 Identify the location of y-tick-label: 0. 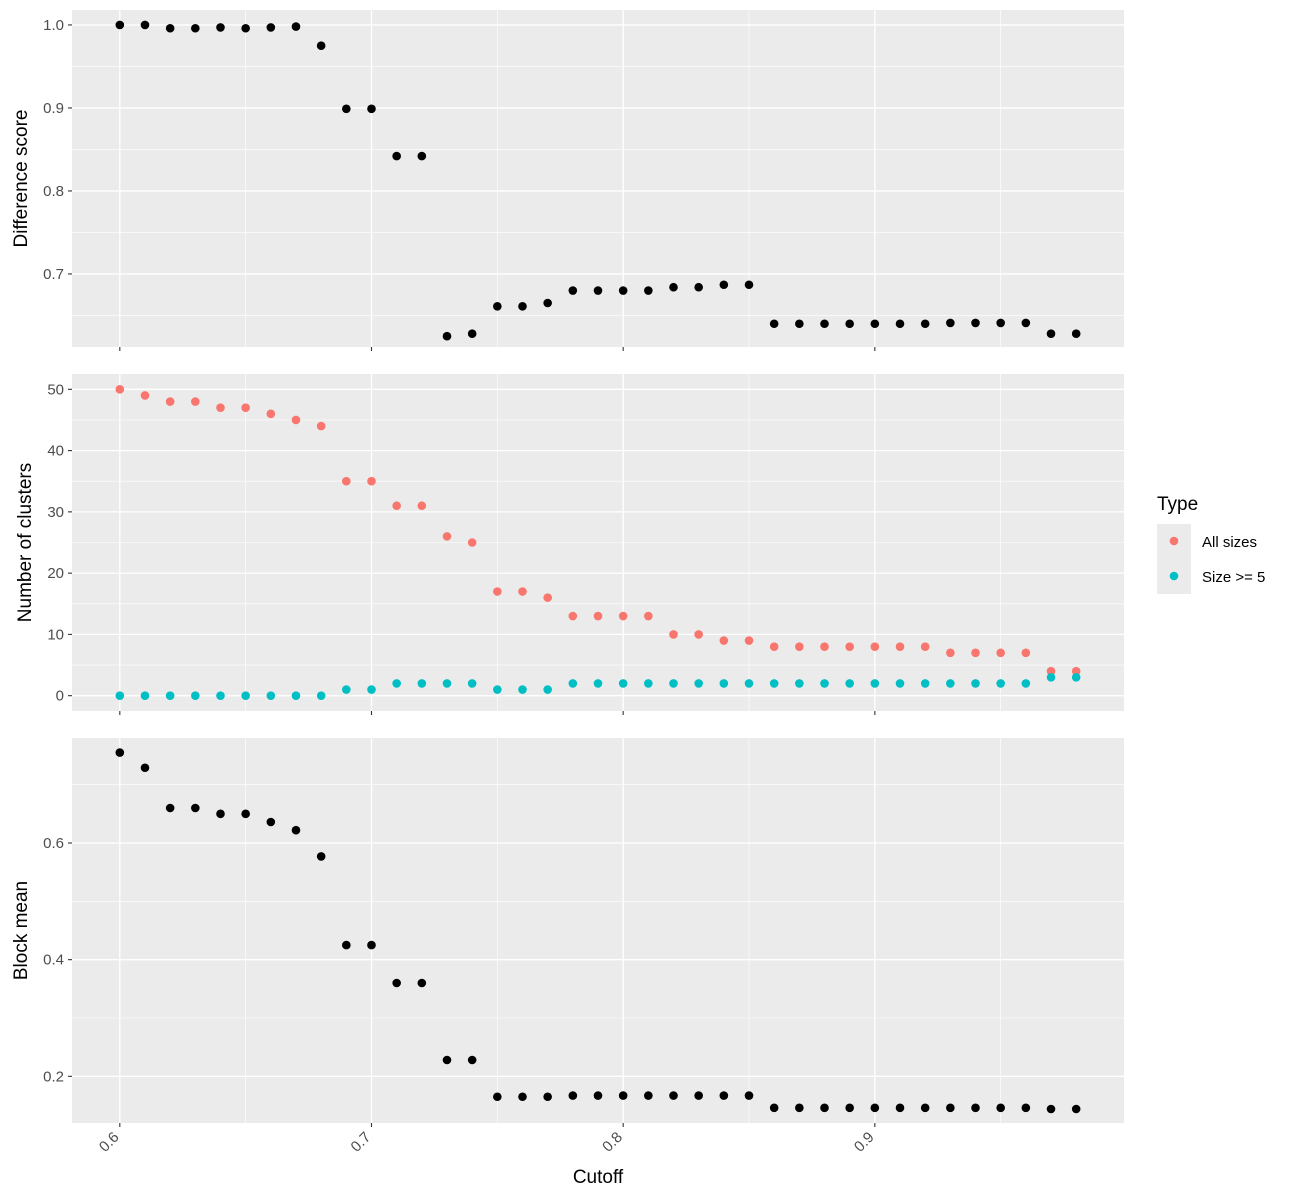
(60, 696).